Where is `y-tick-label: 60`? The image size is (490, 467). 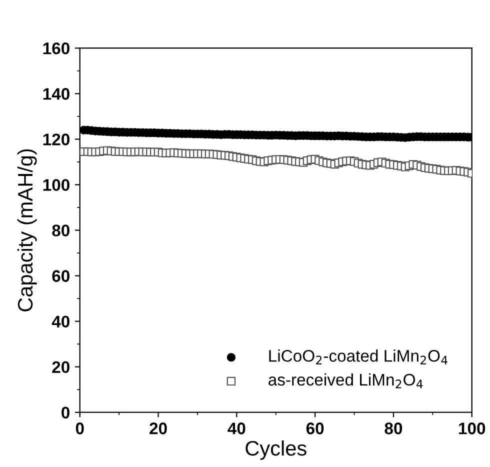
y-tick-label: 60 is located at coordinates (61, 276).